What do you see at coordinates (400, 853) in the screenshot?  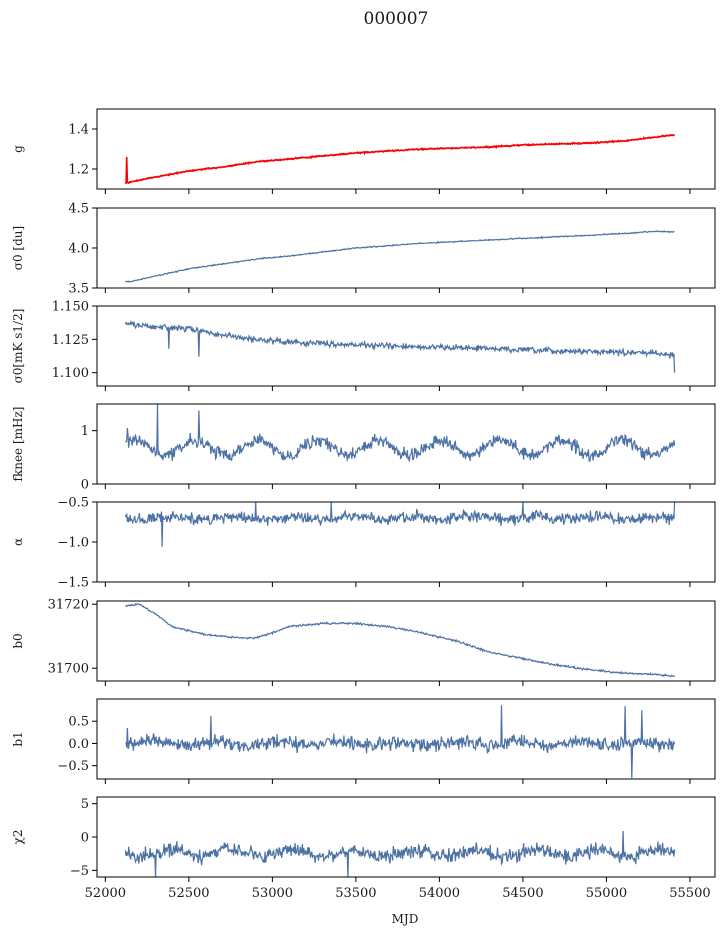 I see `series-line-chi2-chi2` at bounding box center [400, 853].